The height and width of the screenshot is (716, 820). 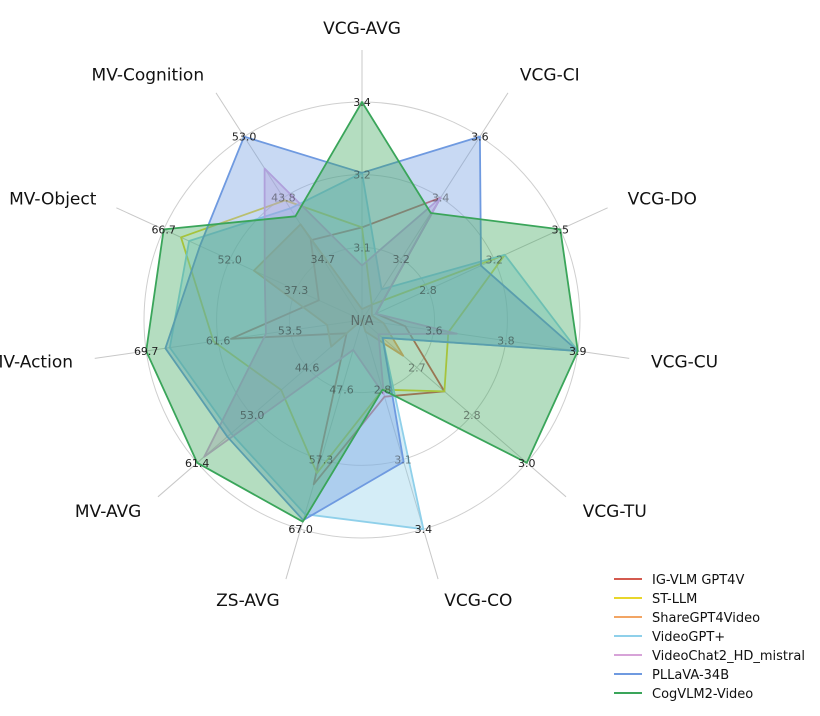 I want to click on tick-label-vcg-do-2: 3.2, so click(x=495, y=260).